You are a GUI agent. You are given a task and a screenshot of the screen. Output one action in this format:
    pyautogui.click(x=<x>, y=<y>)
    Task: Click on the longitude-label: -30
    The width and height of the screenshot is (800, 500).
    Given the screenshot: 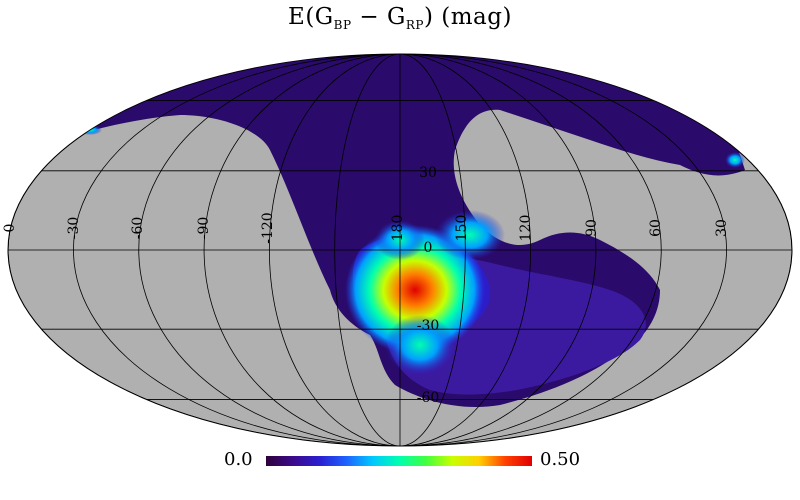 What is the action you would take?
    pyautogui.click(x=74, y=228)
    